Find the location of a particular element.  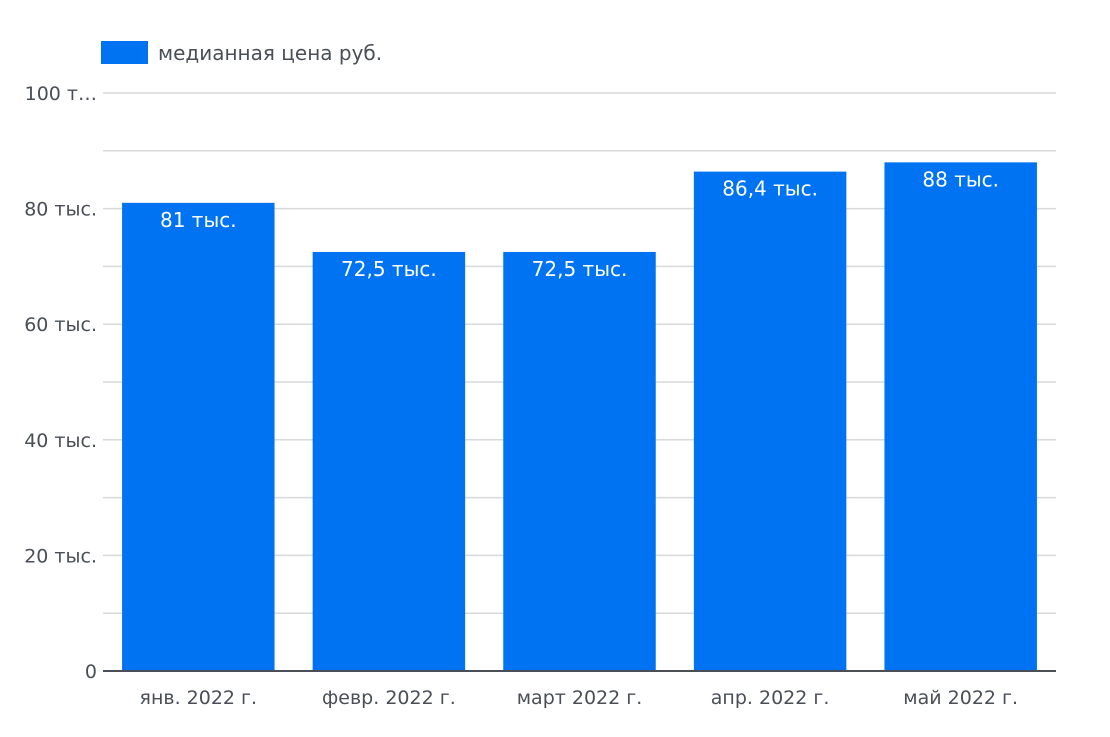

legend-swatch is located at coordinates (124, 52).